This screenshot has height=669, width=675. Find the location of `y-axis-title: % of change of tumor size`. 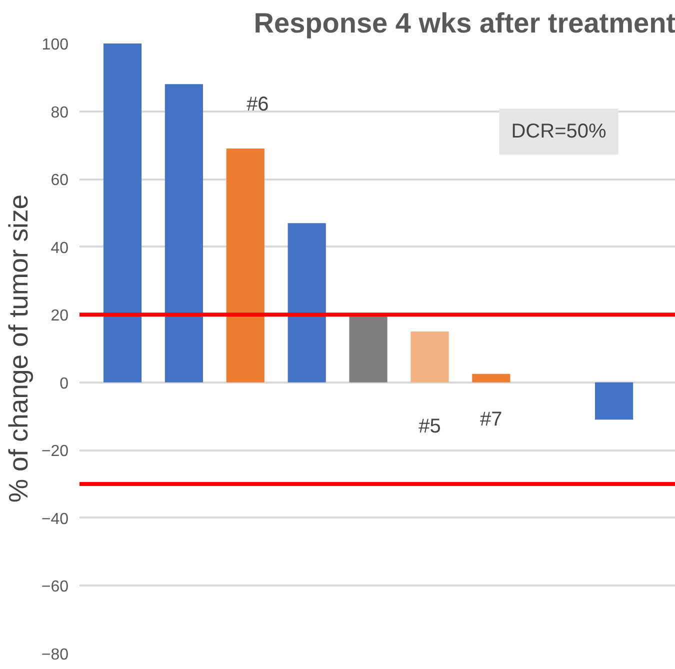

y-axis-title: % of change of tumor size is located at coordinates (18, 348).